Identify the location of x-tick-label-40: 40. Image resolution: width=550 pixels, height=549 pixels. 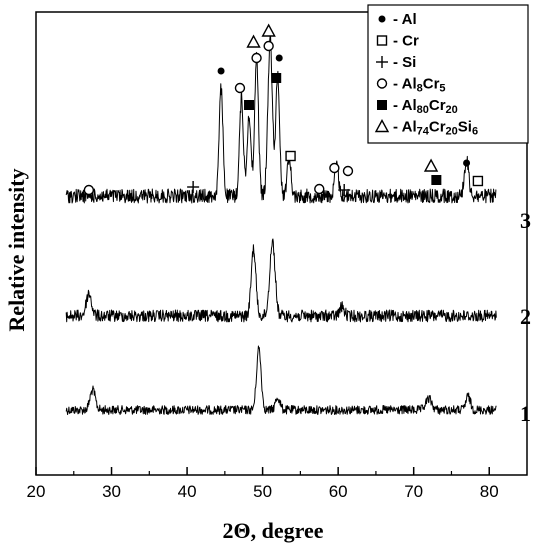
(187, 491).